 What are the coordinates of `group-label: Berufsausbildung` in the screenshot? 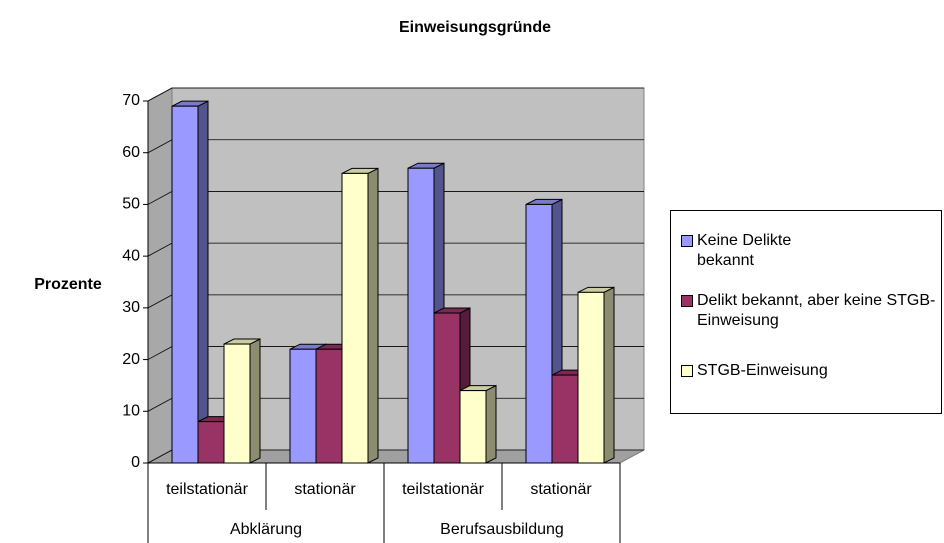 It's located at (502, 529).